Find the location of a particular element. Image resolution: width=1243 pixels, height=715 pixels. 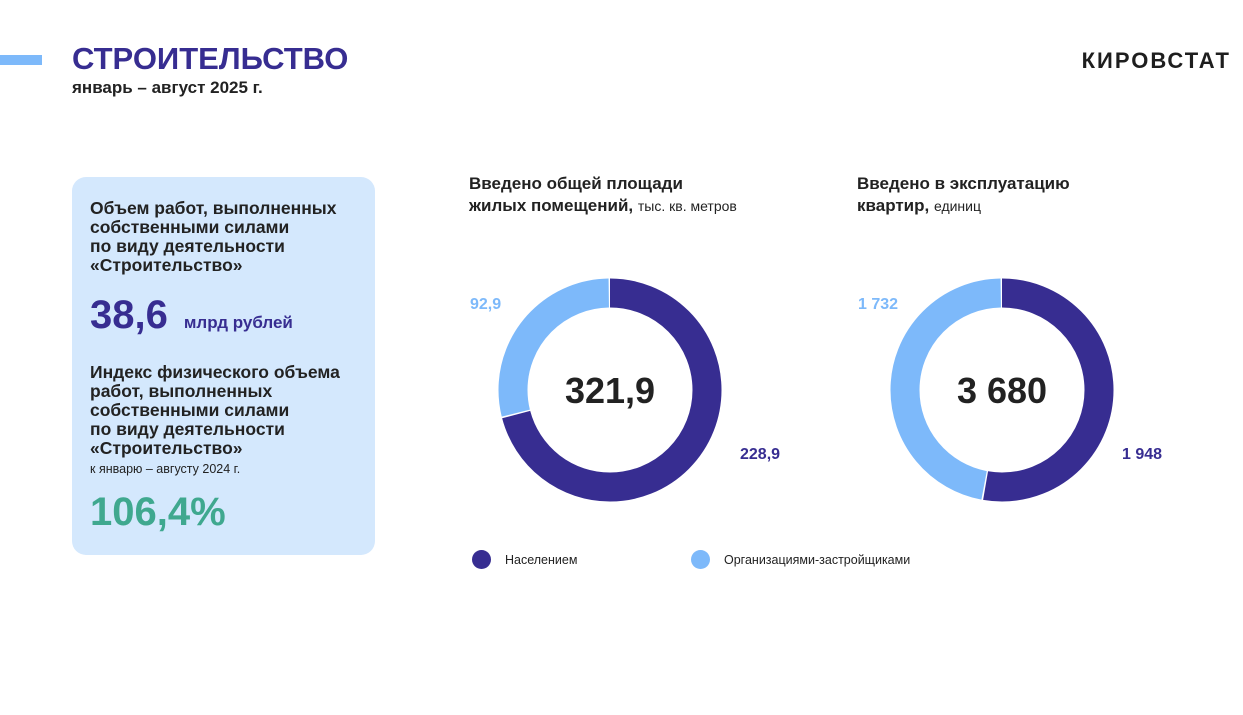

index-value: 106,4% is located at coordinates (158, 512).